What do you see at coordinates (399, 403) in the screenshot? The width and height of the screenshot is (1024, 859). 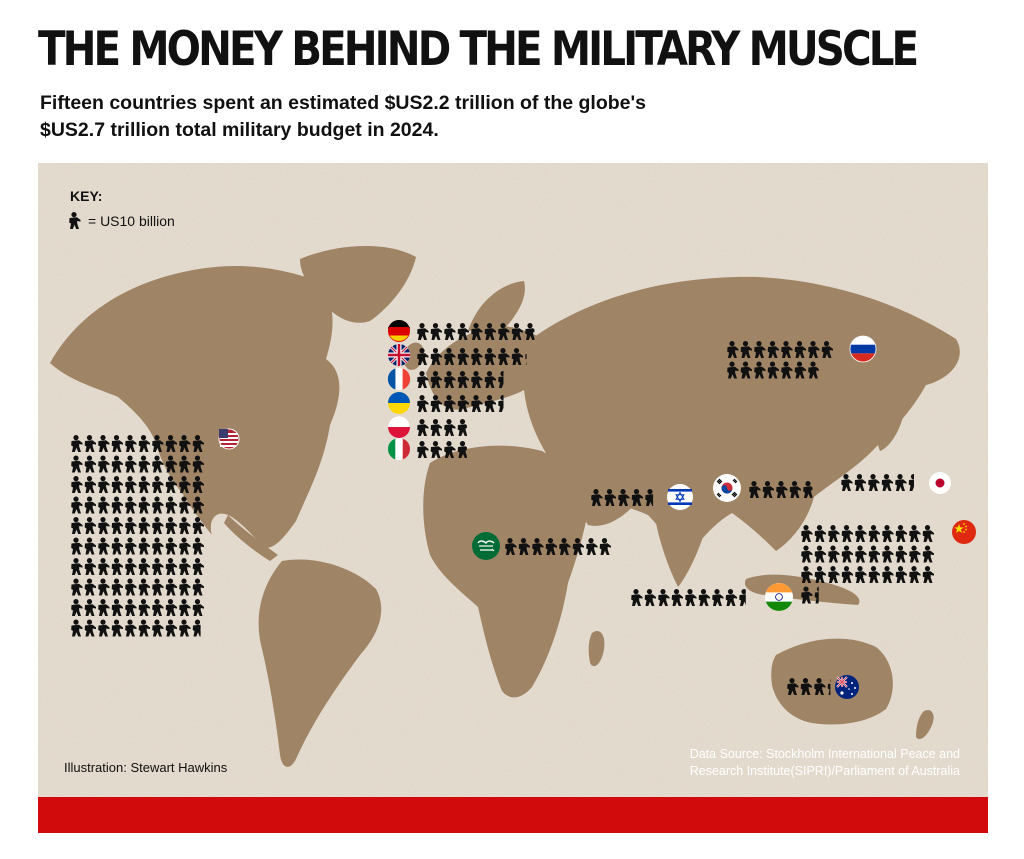 I see `ukraine-flag-icon` at bounding box center [399, 403].